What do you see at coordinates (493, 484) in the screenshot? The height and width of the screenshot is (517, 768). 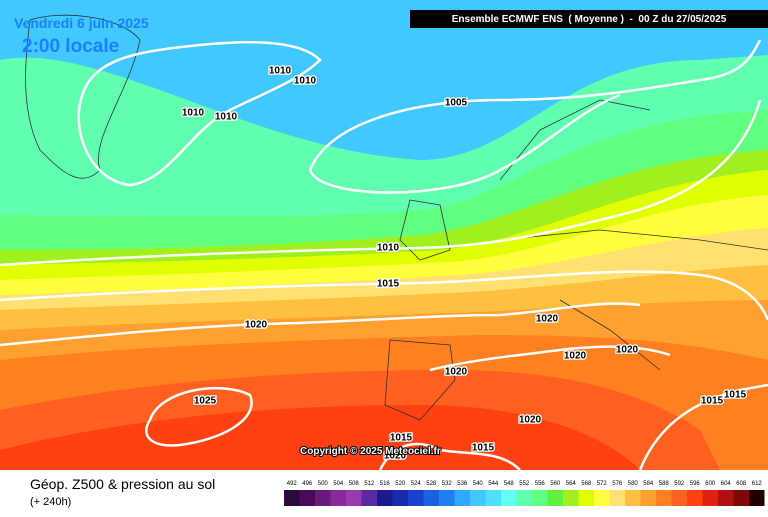 I see `legend-value: 544` at bounding box center [493, 484].